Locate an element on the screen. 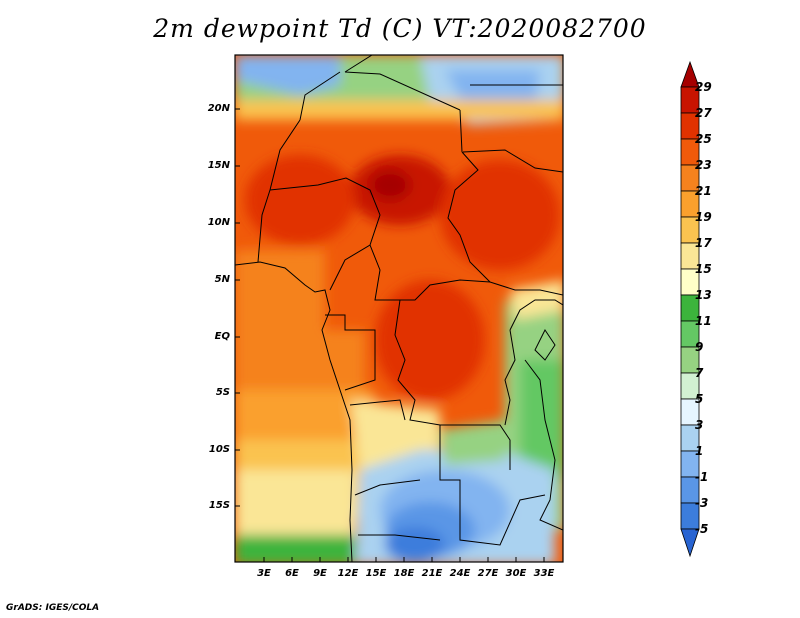  lon-label: 9E is located at coordinates (320, 573).